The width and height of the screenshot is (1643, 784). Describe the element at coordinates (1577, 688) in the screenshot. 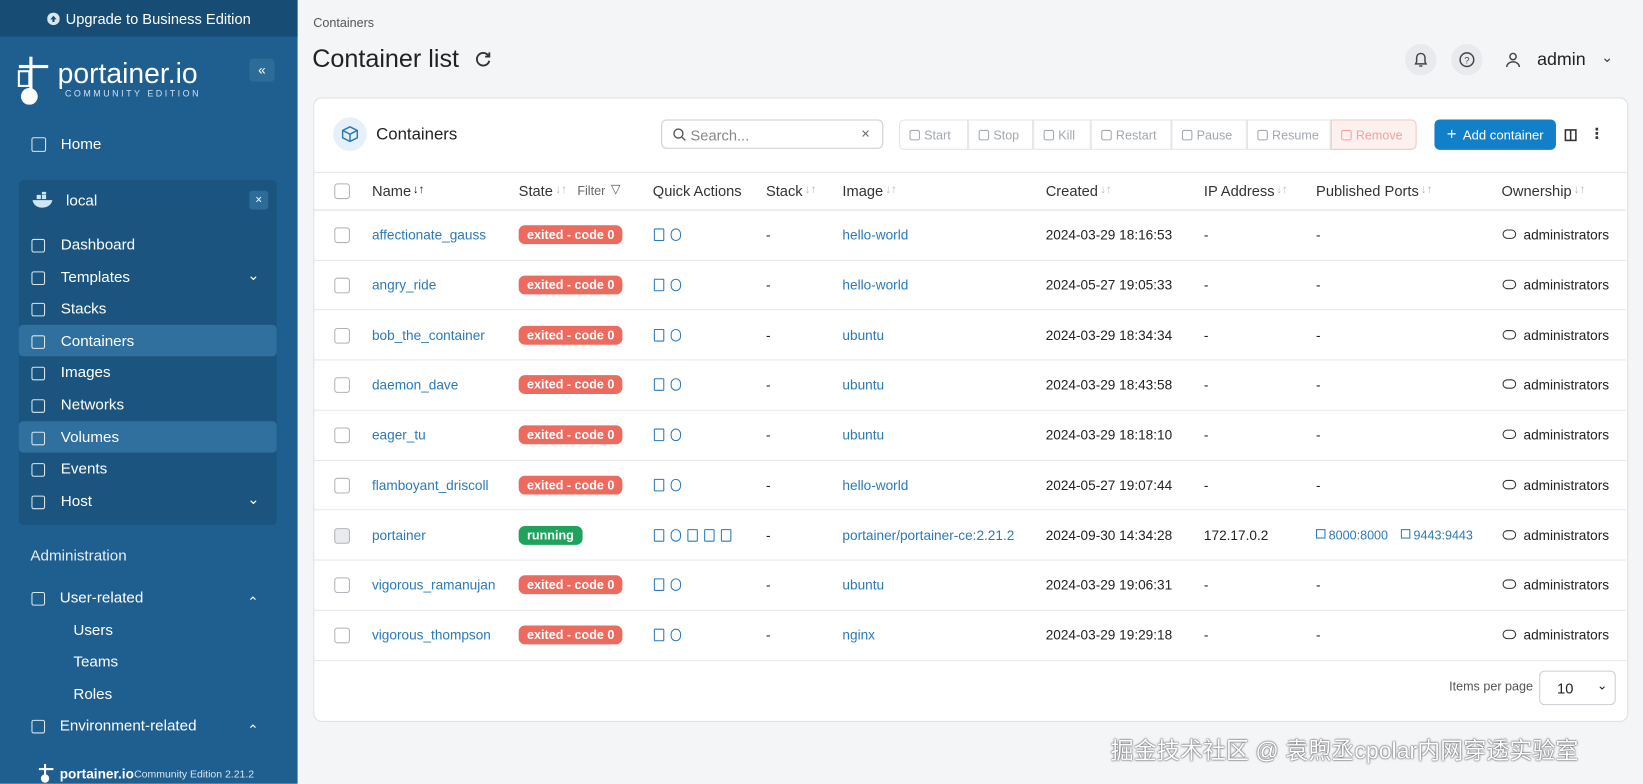

I see `items-per-page-select` at that location.